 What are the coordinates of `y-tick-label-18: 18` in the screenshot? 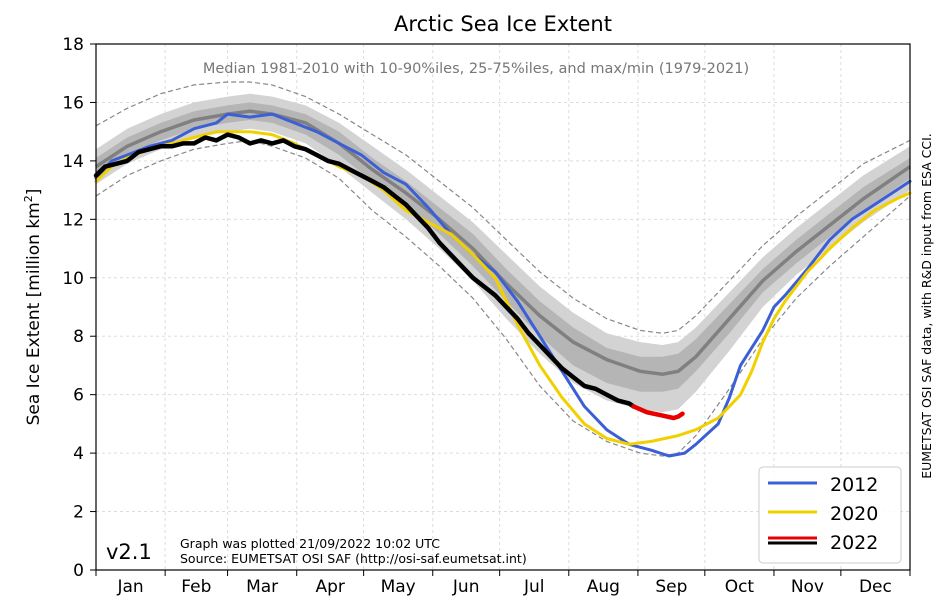 It's located at (73, 45).